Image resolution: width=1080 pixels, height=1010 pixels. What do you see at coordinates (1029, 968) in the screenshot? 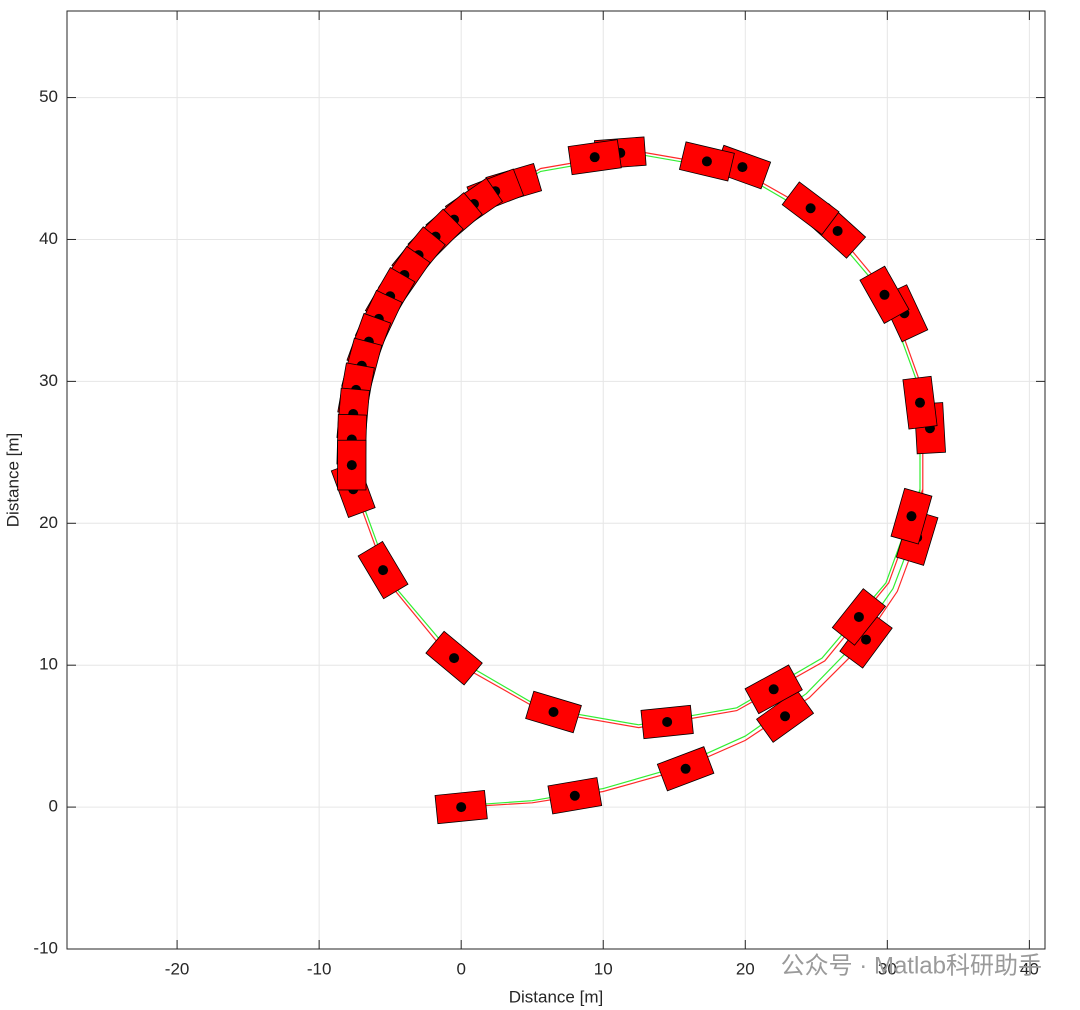
I see `x-tick-label: 40` at bounding box center [1029, 968].